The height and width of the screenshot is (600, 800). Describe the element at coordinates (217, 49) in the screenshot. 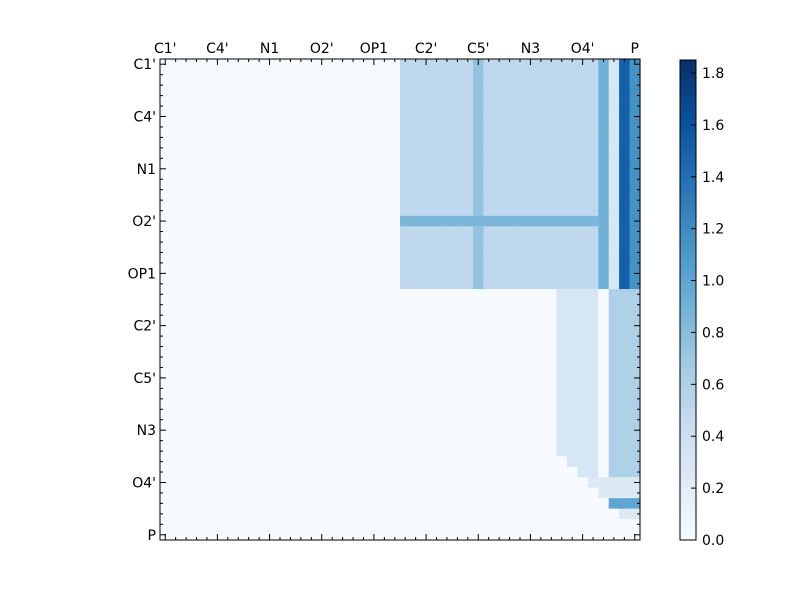

I see `x-tick-label: C4'` at that location.